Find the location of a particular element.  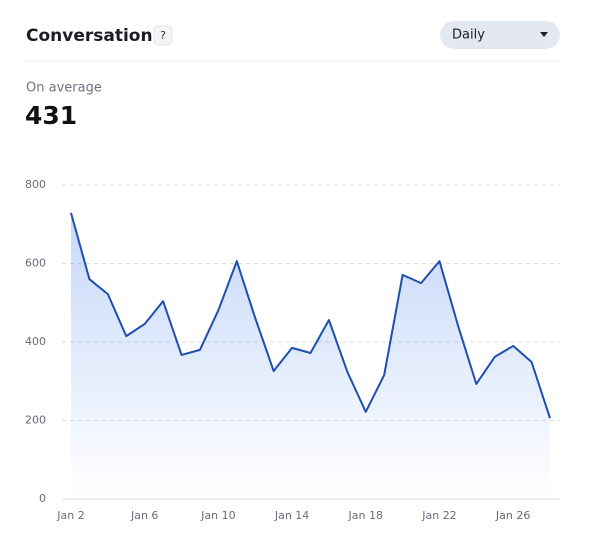

dropdown is located at coordinates (500, 35).